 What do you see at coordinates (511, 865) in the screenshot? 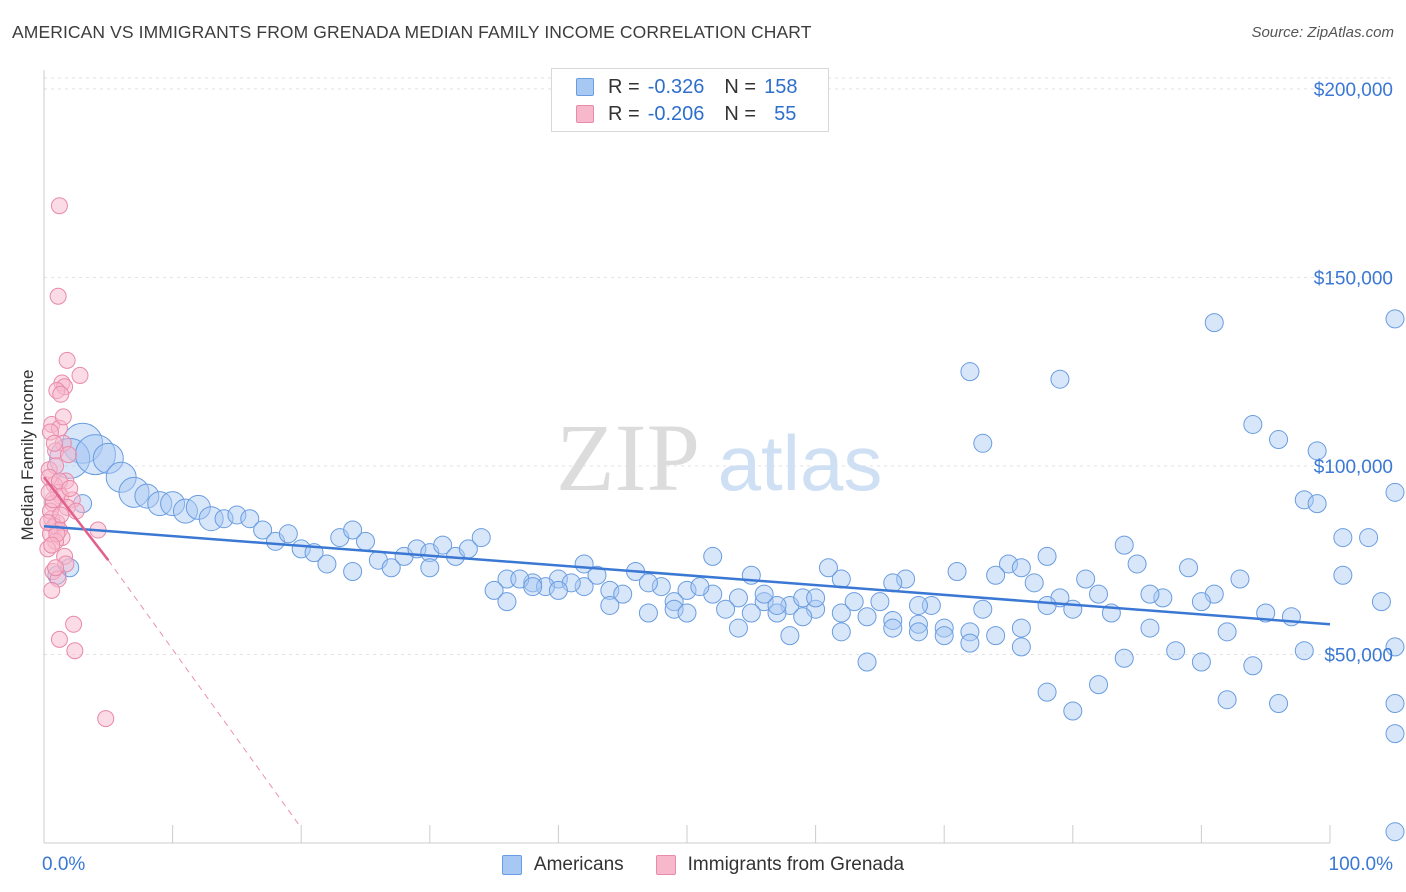
I see `legend-swatch-americans` at bounding box center [511, 865].